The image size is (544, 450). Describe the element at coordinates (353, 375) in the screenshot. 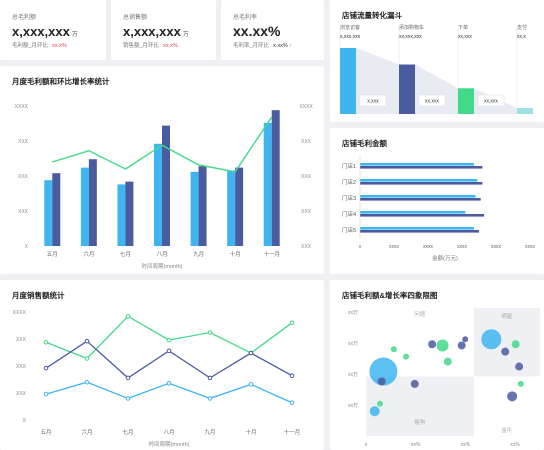

I see `y-tick-label: xx万` at that location.